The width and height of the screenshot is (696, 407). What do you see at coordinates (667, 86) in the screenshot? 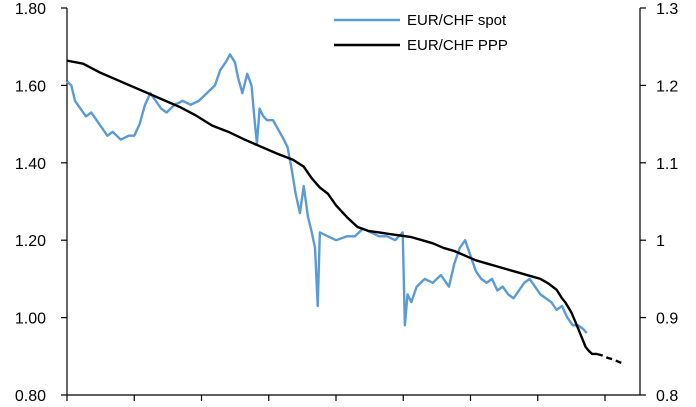
I see `y-right-tick-label: 1.2` at bounding box center [667, 86].